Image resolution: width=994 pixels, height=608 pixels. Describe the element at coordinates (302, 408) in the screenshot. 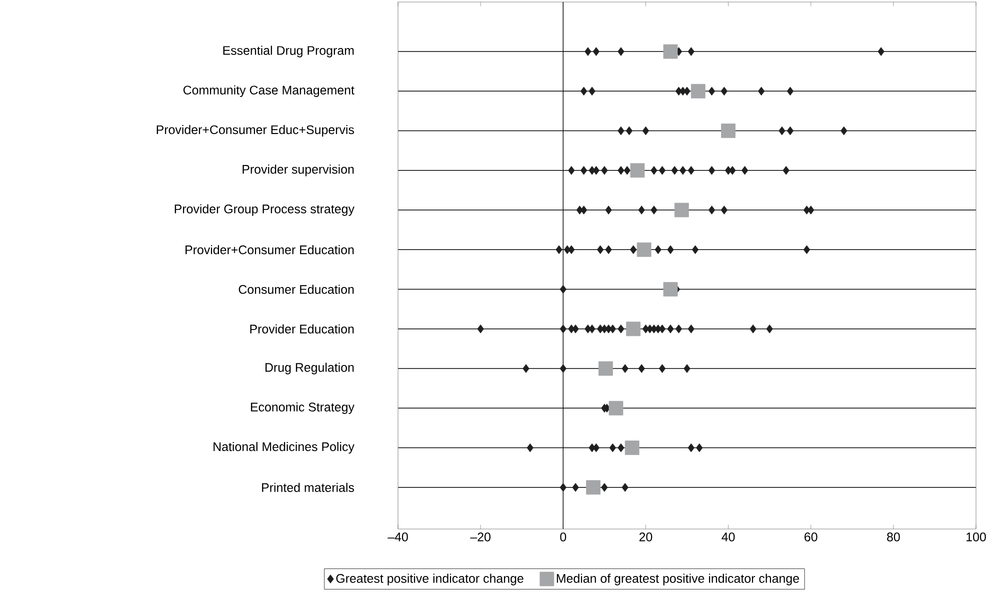

I see `y-tick-label: Economic Strategy` at that location.